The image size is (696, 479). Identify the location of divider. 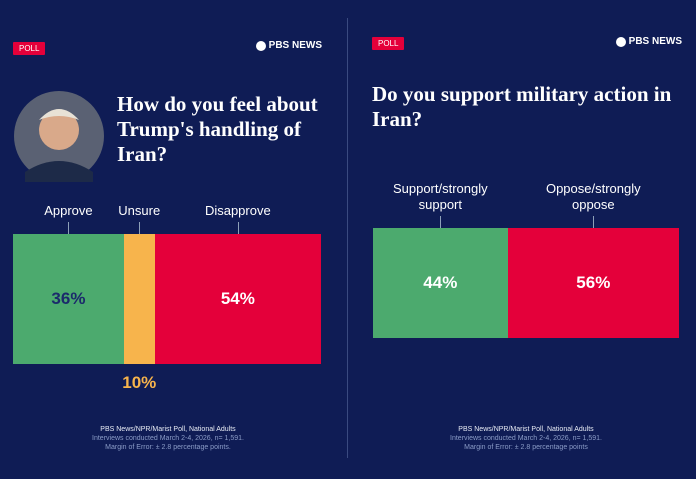
(347, 238).